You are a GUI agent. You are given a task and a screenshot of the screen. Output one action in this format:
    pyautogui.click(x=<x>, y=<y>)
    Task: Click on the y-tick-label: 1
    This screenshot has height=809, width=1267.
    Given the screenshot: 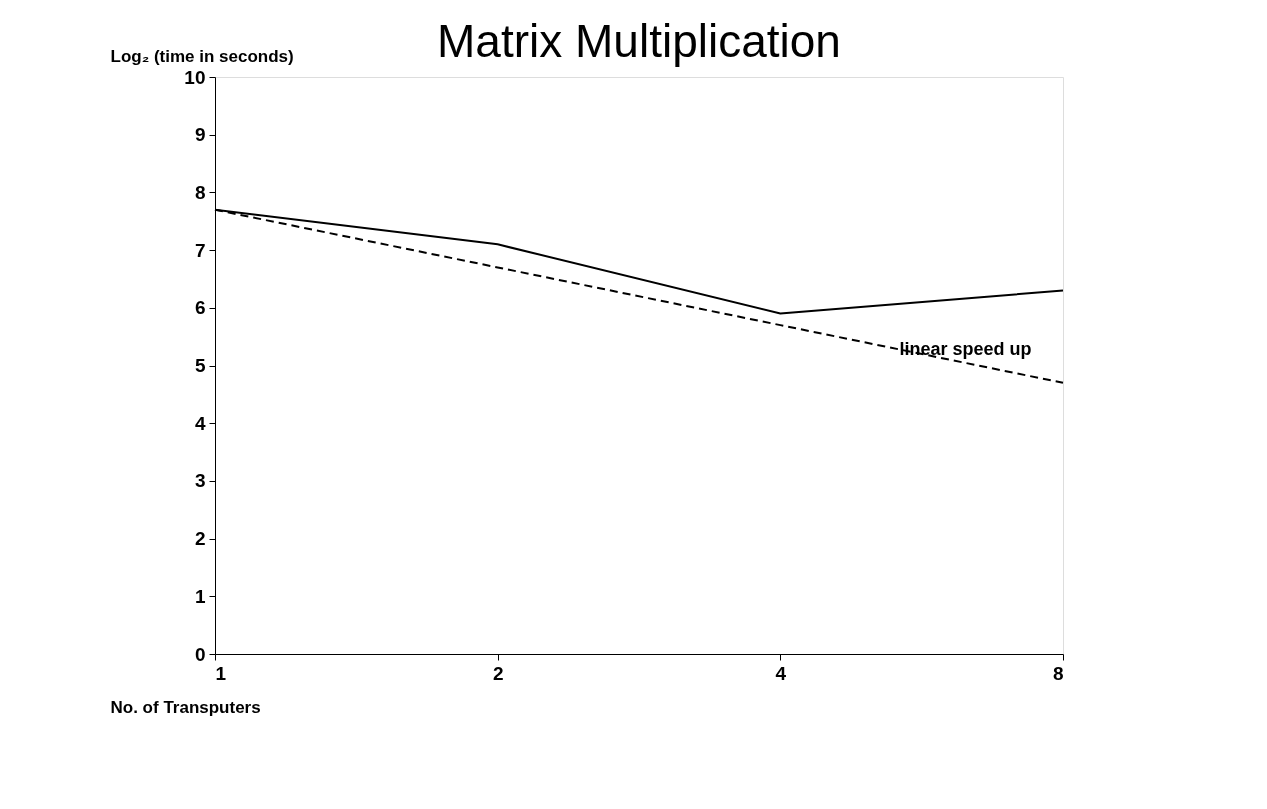 What is the action you would take?
    pyautogui.click(x=200, y=596)
    